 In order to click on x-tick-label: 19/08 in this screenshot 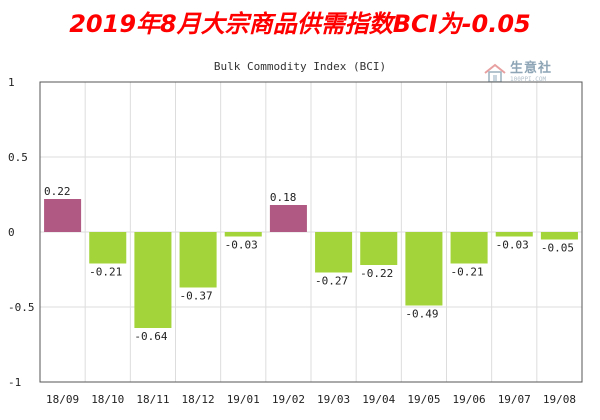, I will do `click(559, 399)`.